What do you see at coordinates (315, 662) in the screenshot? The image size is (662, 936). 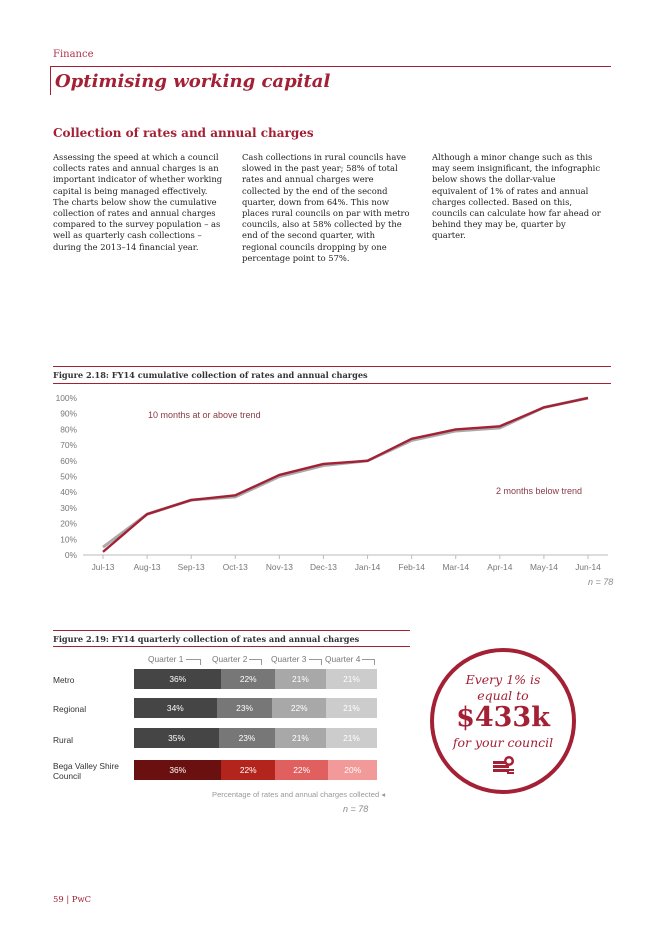 I see `quarter-3-bracket` at bounding box center [315, 662].